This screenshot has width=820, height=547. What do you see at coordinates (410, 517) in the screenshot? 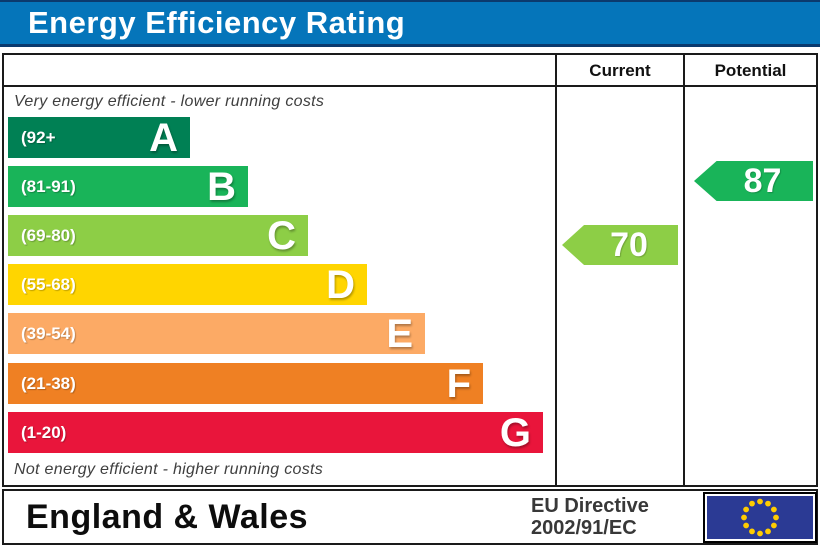
I see `footer-frame` at bounding box center [410, 517].